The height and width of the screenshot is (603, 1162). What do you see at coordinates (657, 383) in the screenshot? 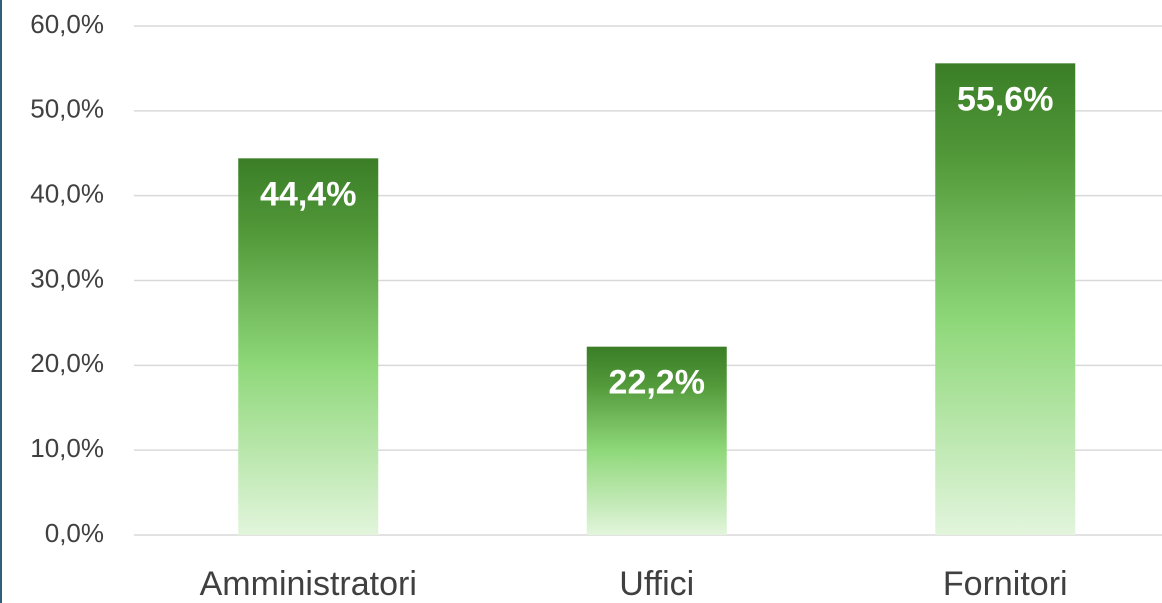
I see `value-label: 22,2%` at bounding box center [657, 383].